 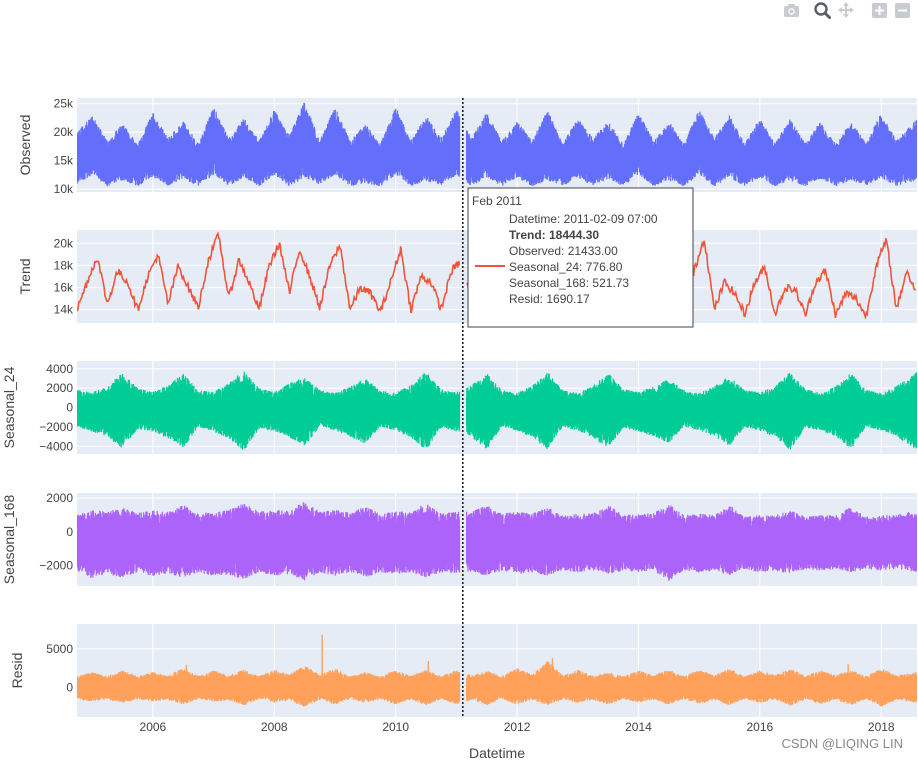 I want to click on panel-observed: 25k 20k 15k 10k Observed, so click(x=467, y=146).